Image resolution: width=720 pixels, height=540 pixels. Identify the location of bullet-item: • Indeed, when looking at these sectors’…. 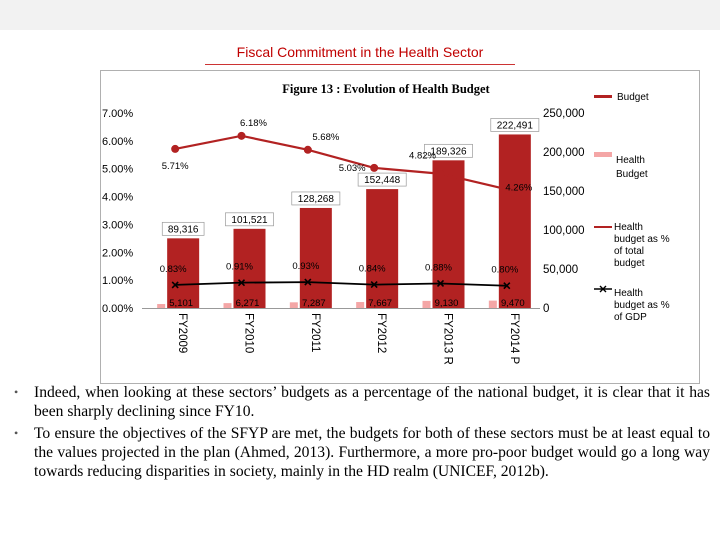
(362, 402).